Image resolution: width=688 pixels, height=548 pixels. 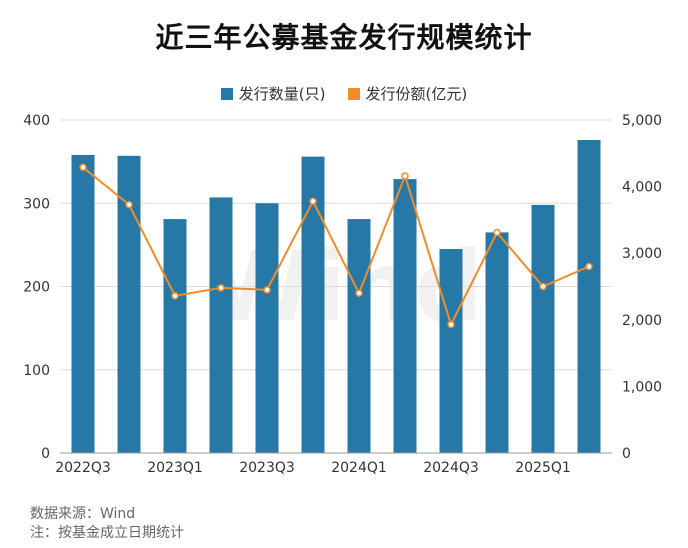 I want to click on legend-item-count: 发行数量(只), so click(x=273, y=93).